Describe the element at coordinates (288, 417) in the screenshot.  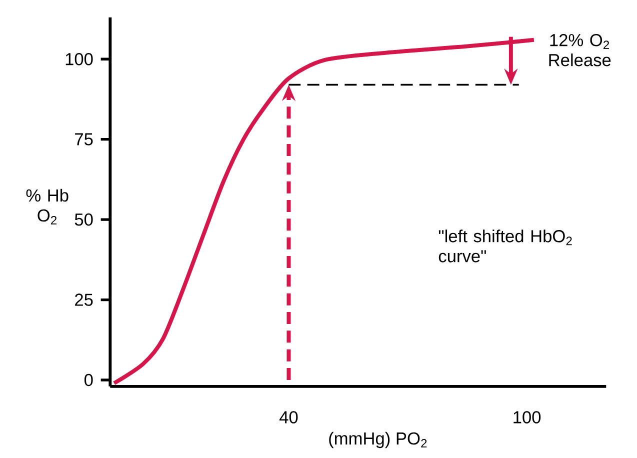
I see `x-tick-label: 40` at that location.